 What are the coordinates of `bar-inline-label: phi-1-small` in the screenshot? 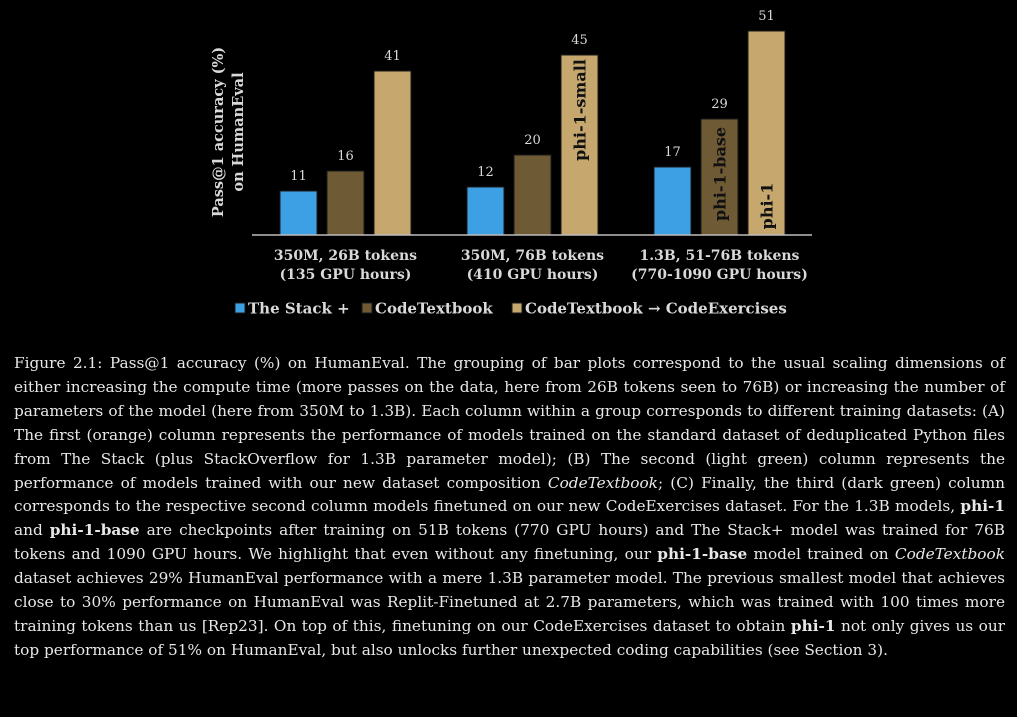 It's located at (580, 110).